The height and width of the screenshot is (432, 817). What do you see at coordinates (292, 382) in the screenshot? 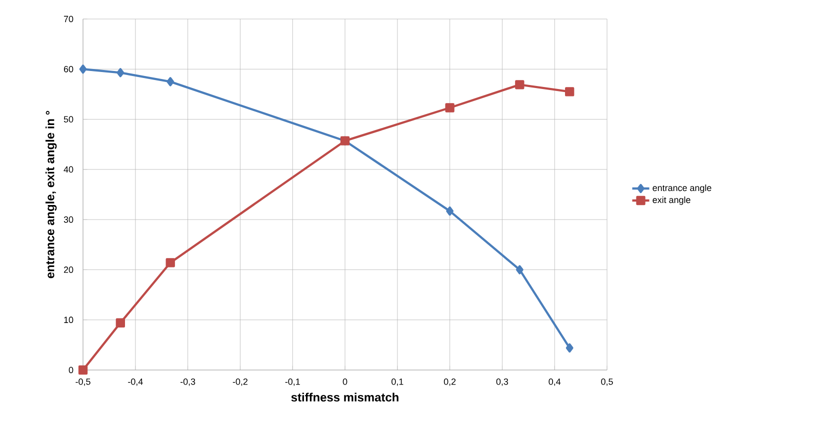
I see `x-tick-label: -0,1` at bounding box center [292, 382].